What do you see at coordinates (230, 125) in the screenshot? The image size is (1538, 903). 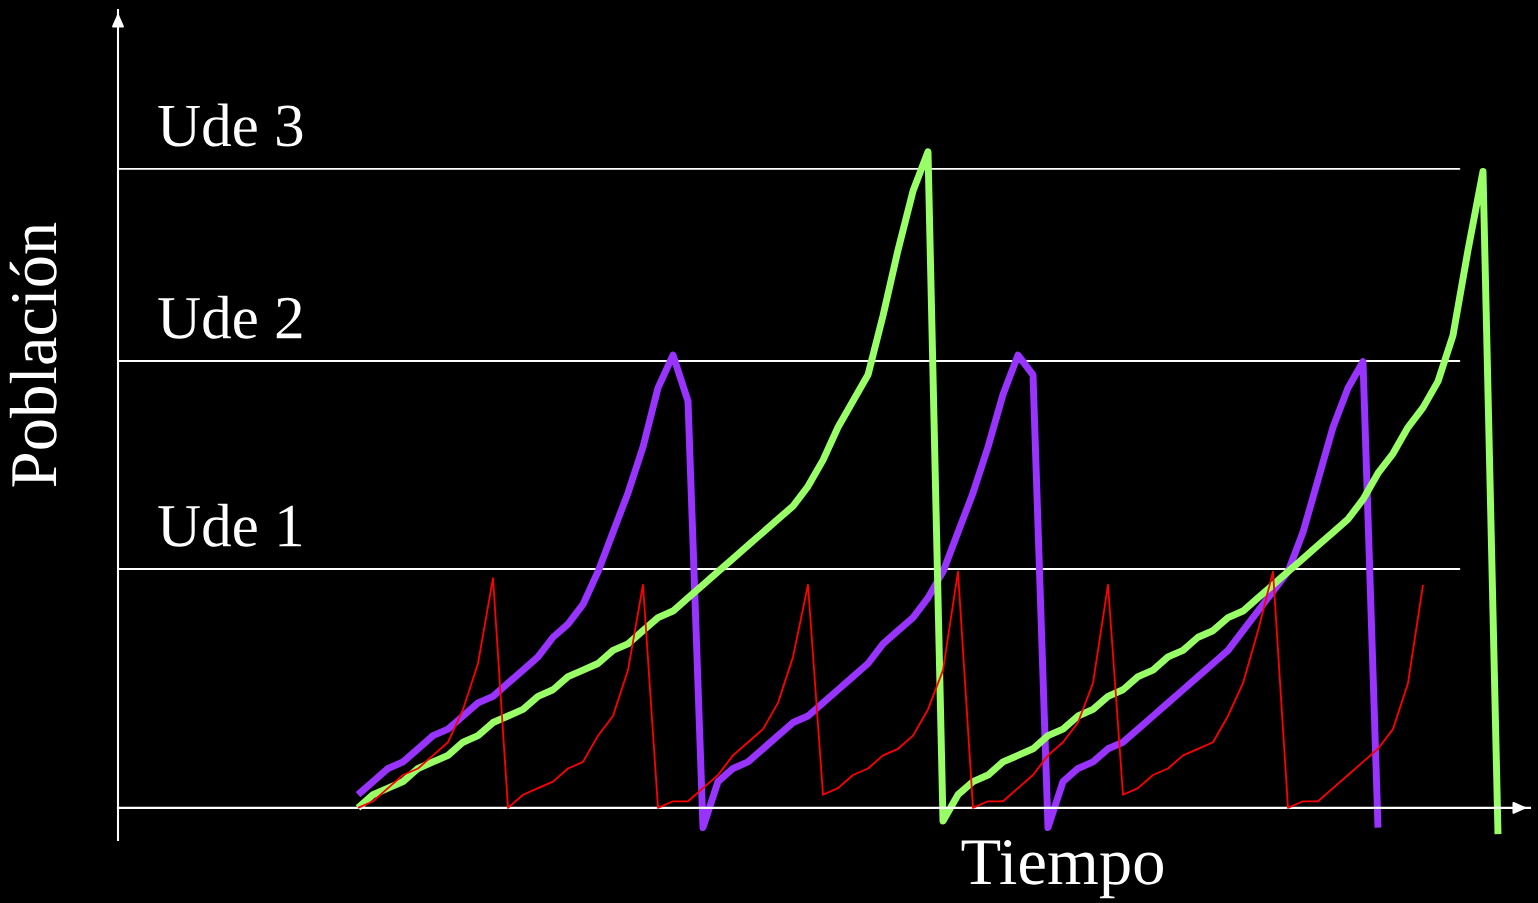 I see `ref-line-label: Ude 3` at bounding box center [230, 125].